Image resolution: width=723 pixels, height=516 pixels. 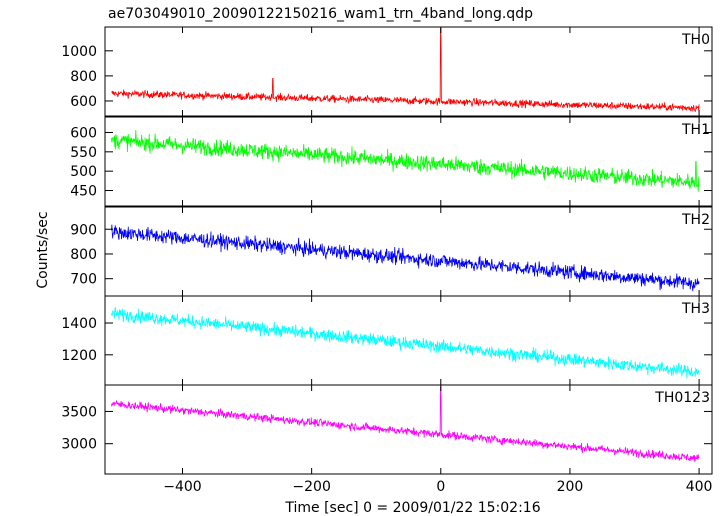 I want to click on series-line-th0, so click(x=405, y=70).